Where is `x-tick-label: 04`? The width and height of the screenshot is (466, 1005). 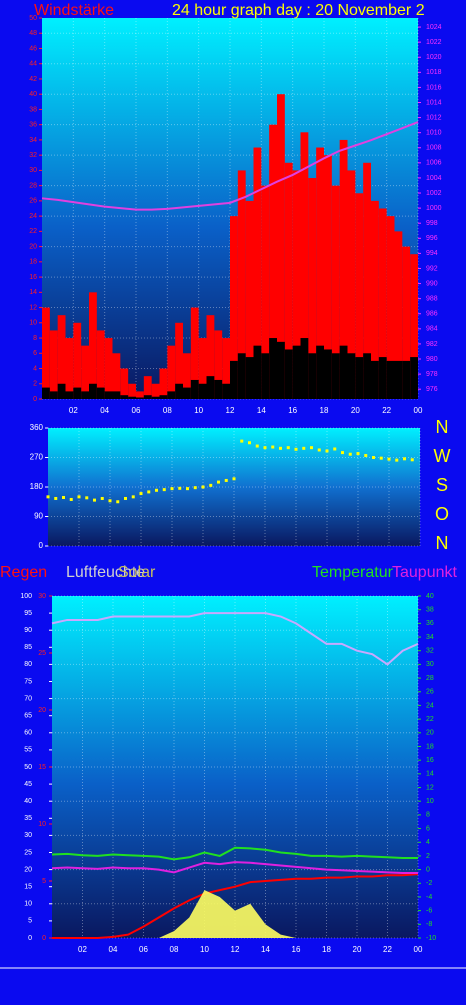 x-tick-label: 04 is located at coordinates (113, 949).